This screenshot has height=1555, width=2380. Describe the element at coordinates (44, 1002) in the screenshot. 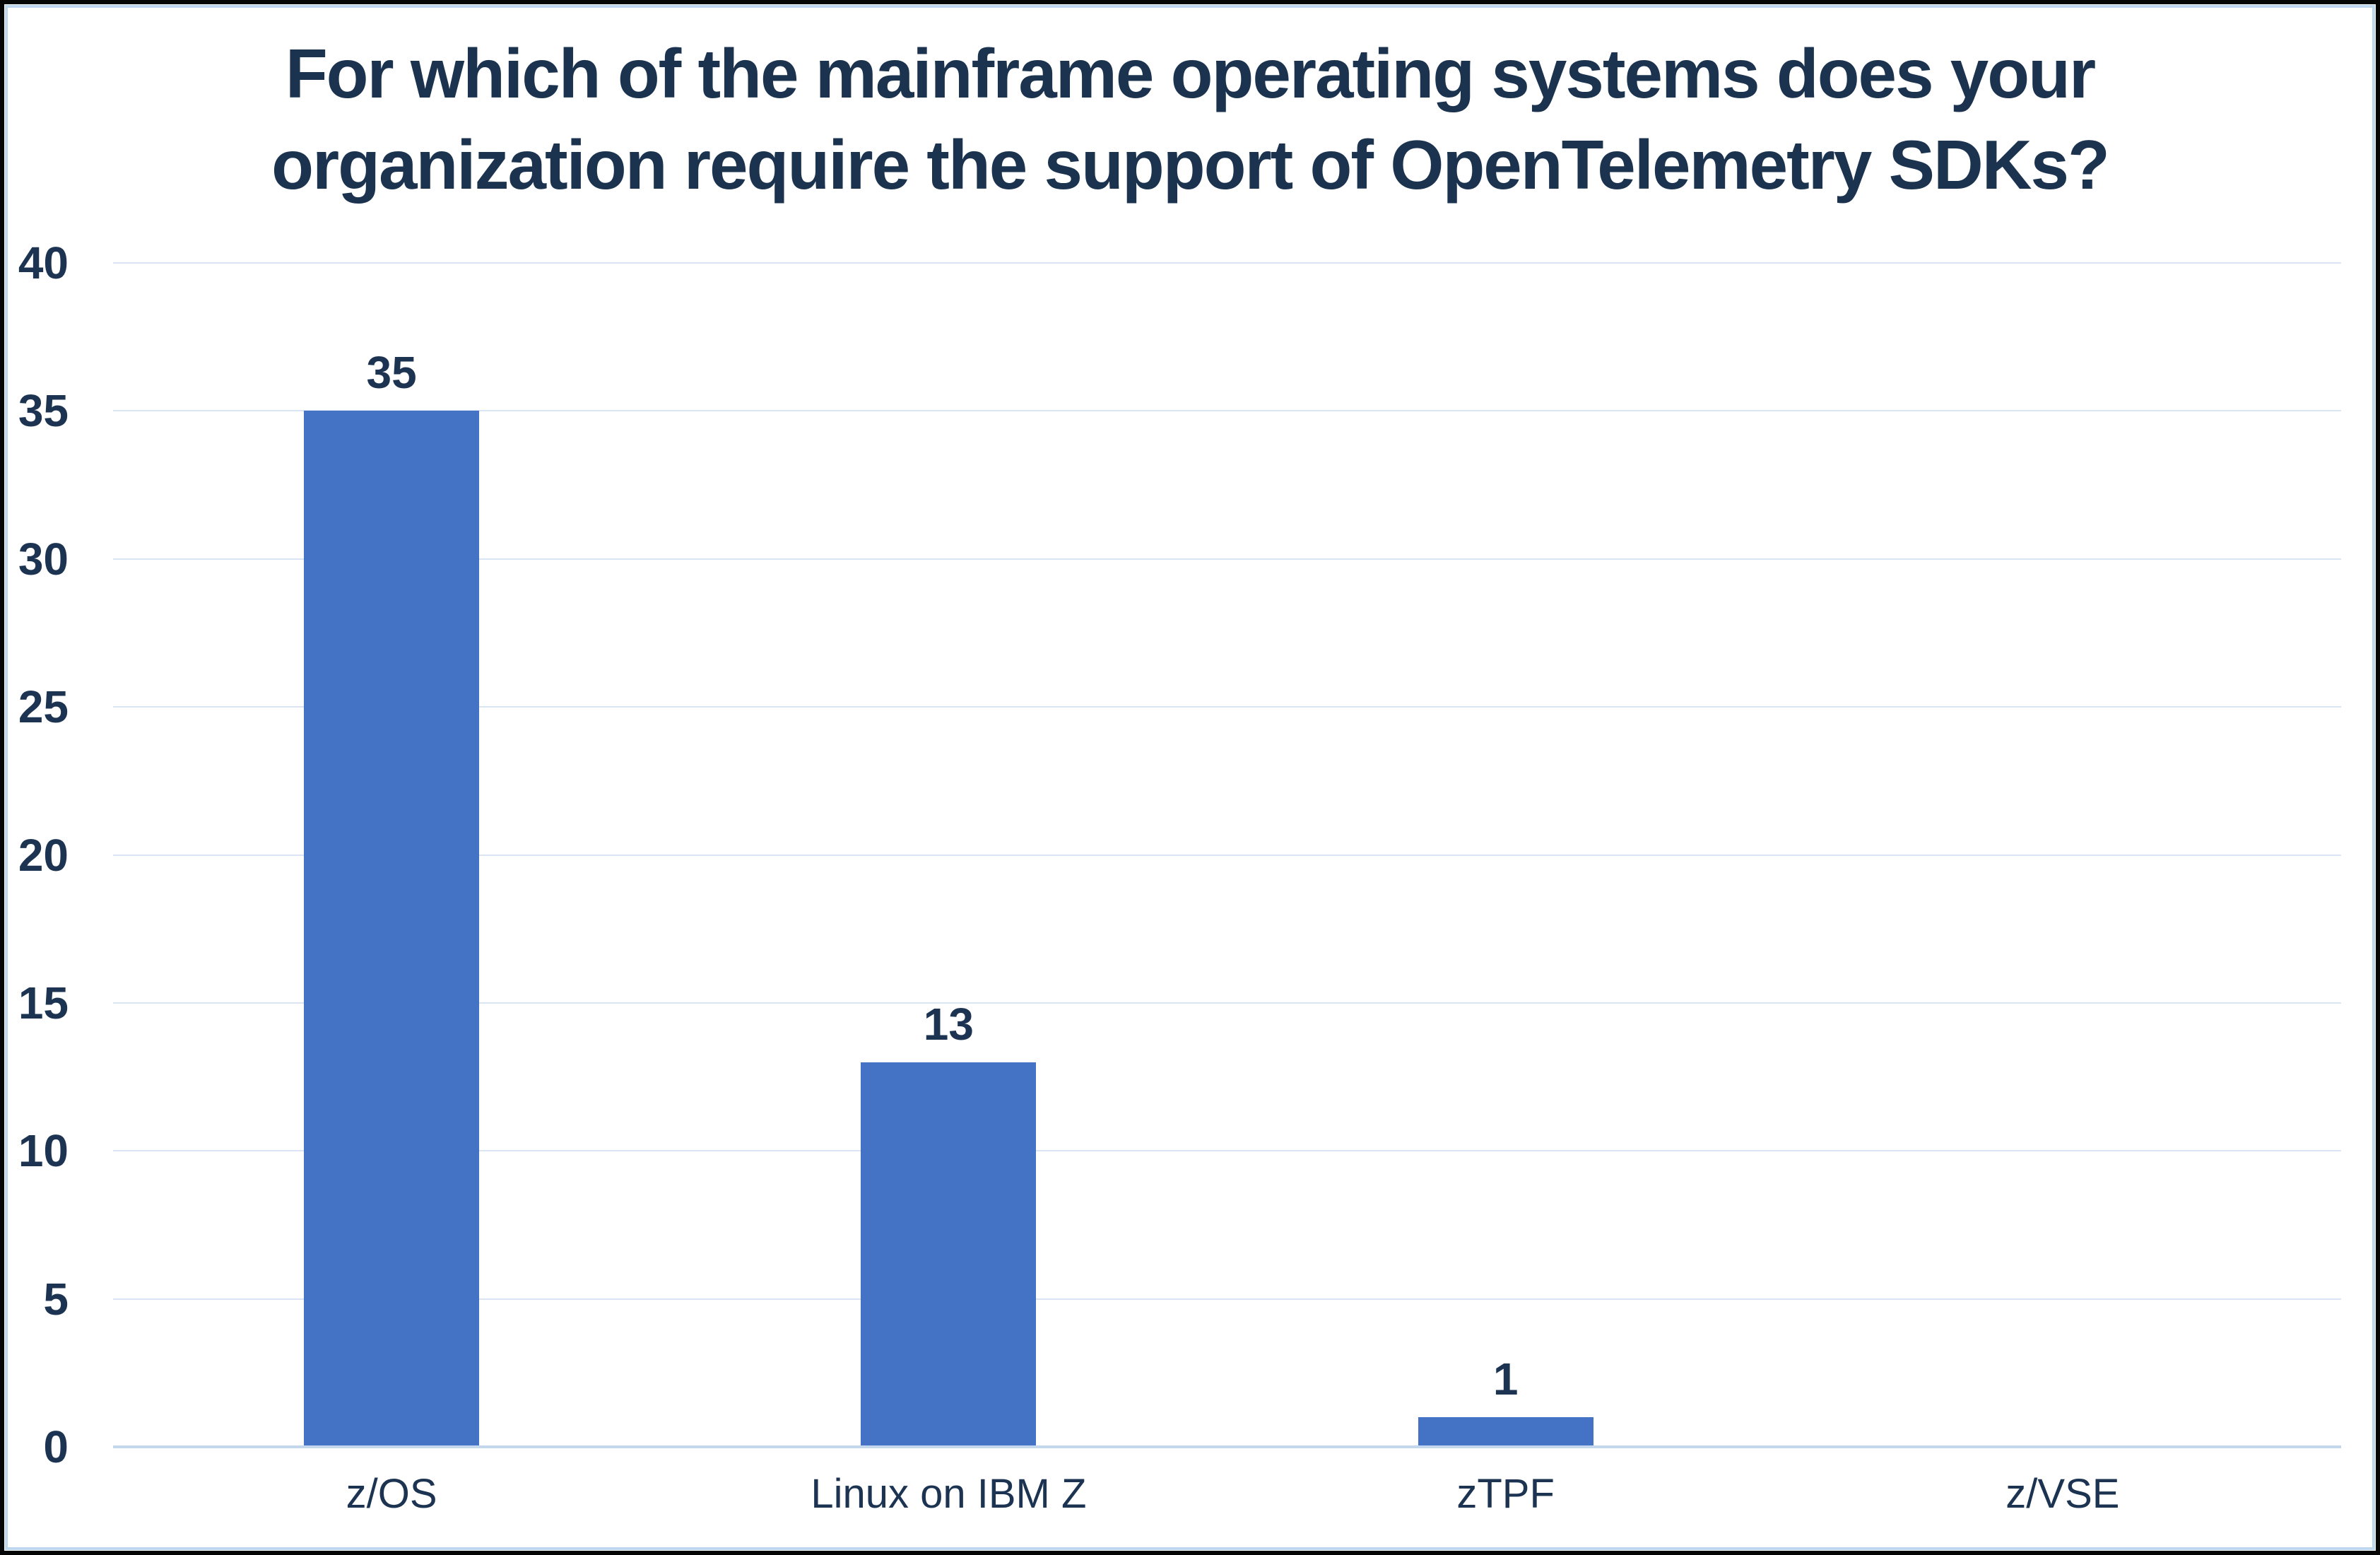

I see `y-axis-tick-label-15: 15` at that location.